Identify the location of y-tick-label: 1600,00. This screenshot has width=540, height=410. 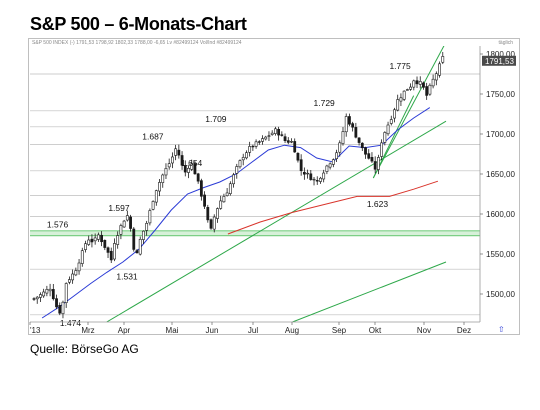
(500, 214).